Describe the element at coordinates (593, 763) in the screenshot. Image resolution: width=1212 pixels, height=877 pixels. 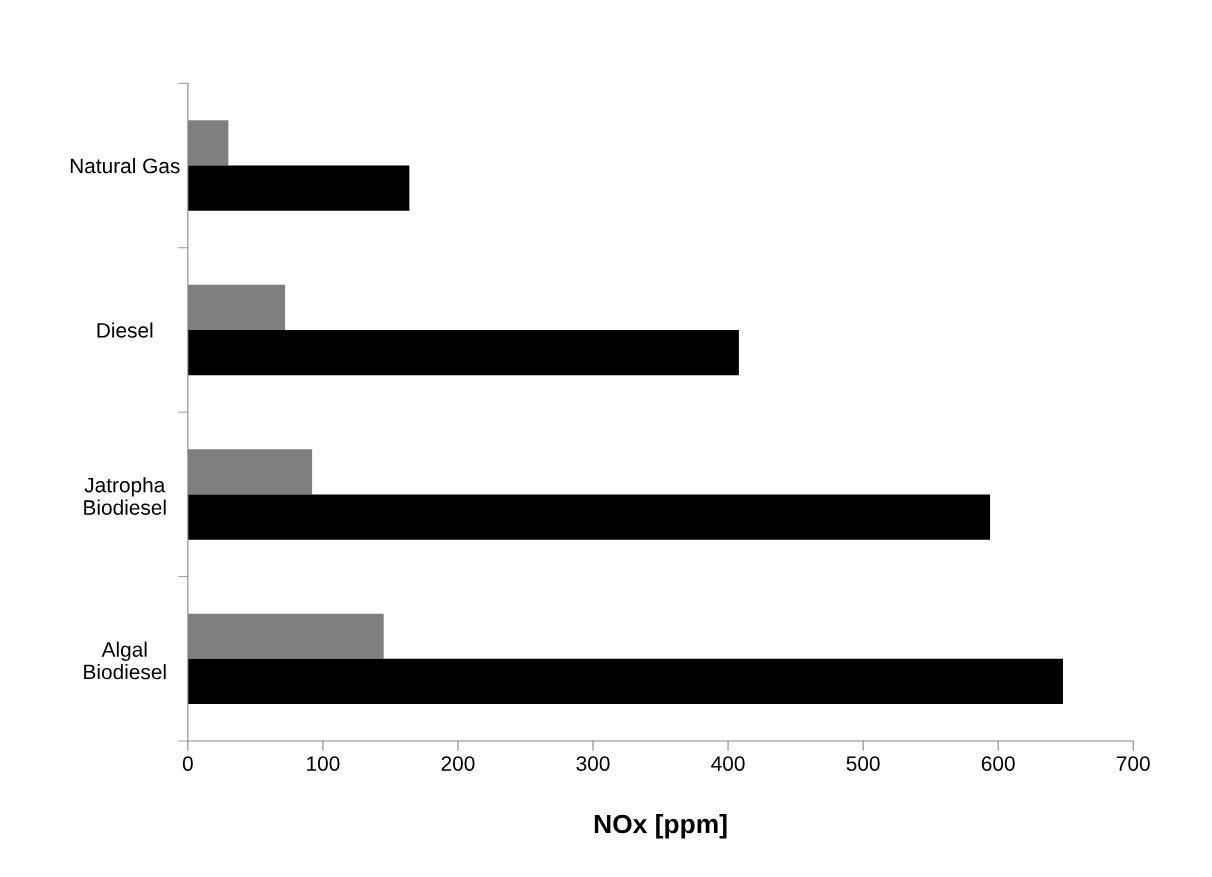
I see `x-tick-label: 300` at that location.